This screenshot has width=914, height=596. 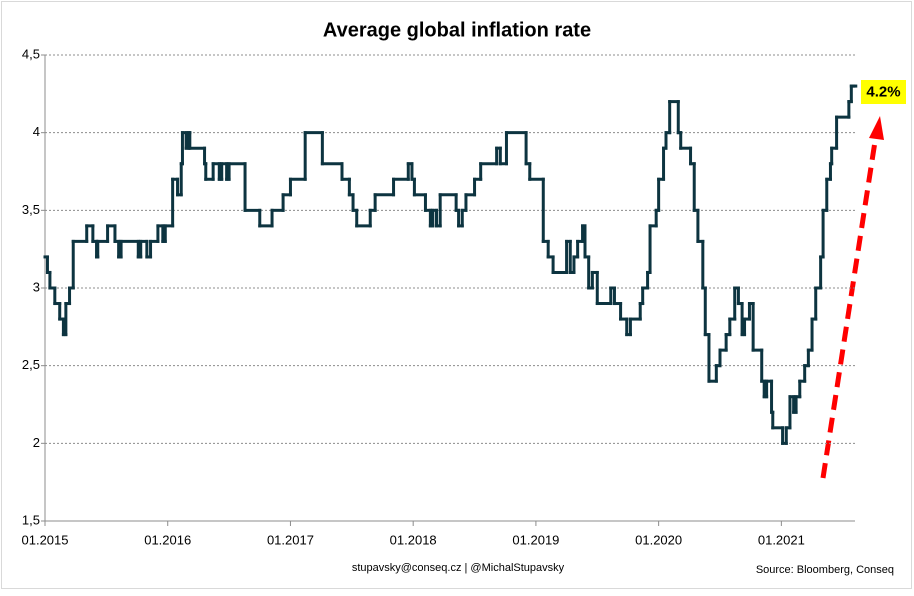 What do you see at coordinates (31, 53) in the screenshot?
I see `y-tick-label: 4,5` at bounding box center [31, 53].